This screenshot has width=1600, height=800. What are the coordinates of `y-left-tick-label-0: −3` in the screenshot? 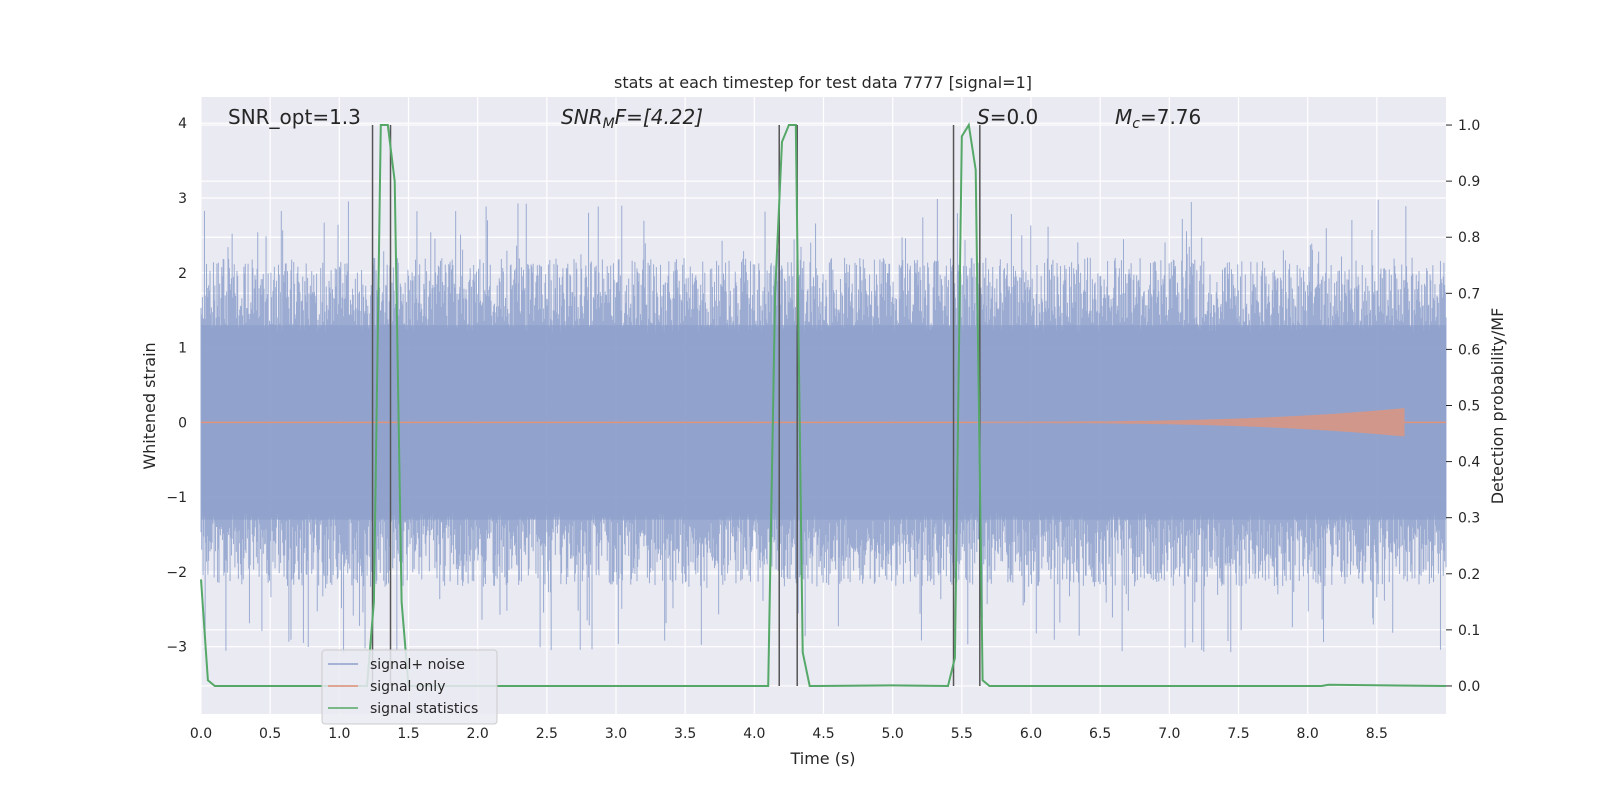 It's located at (176, 648).